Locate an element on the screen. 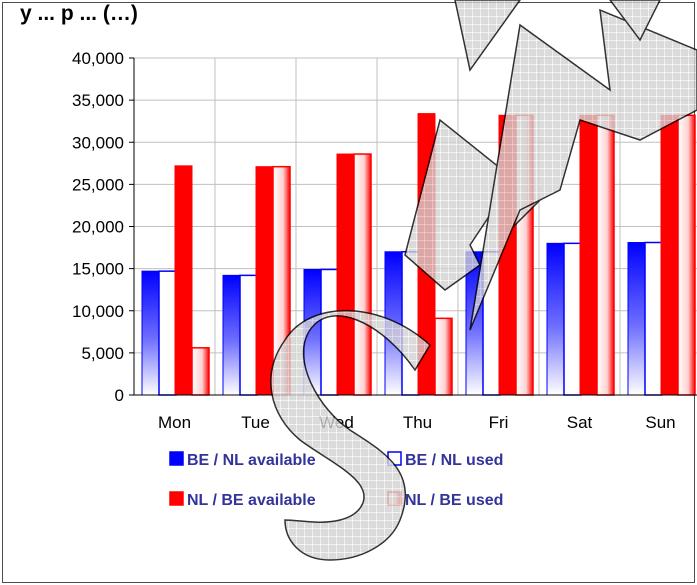 The width and height of the screenshot is (697, 585). x-tick-label: Sun is located at coordinates (660, 422).